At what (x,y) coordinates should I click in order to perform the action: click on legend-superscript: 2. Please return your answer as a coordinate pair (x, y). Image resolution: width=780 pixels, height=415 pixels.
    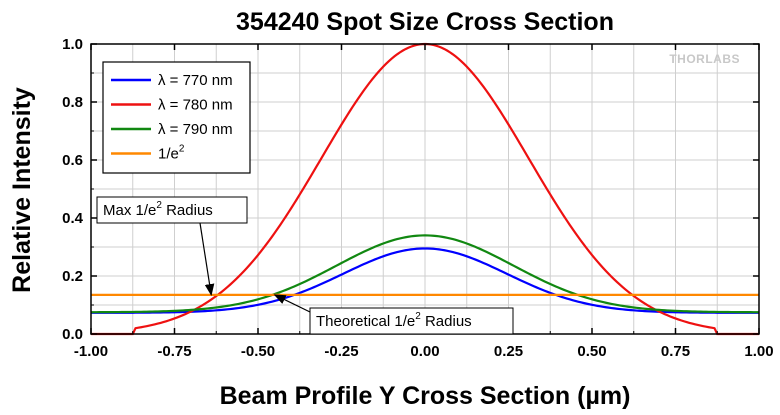
    Looking at the image, I should click on (182, 149).